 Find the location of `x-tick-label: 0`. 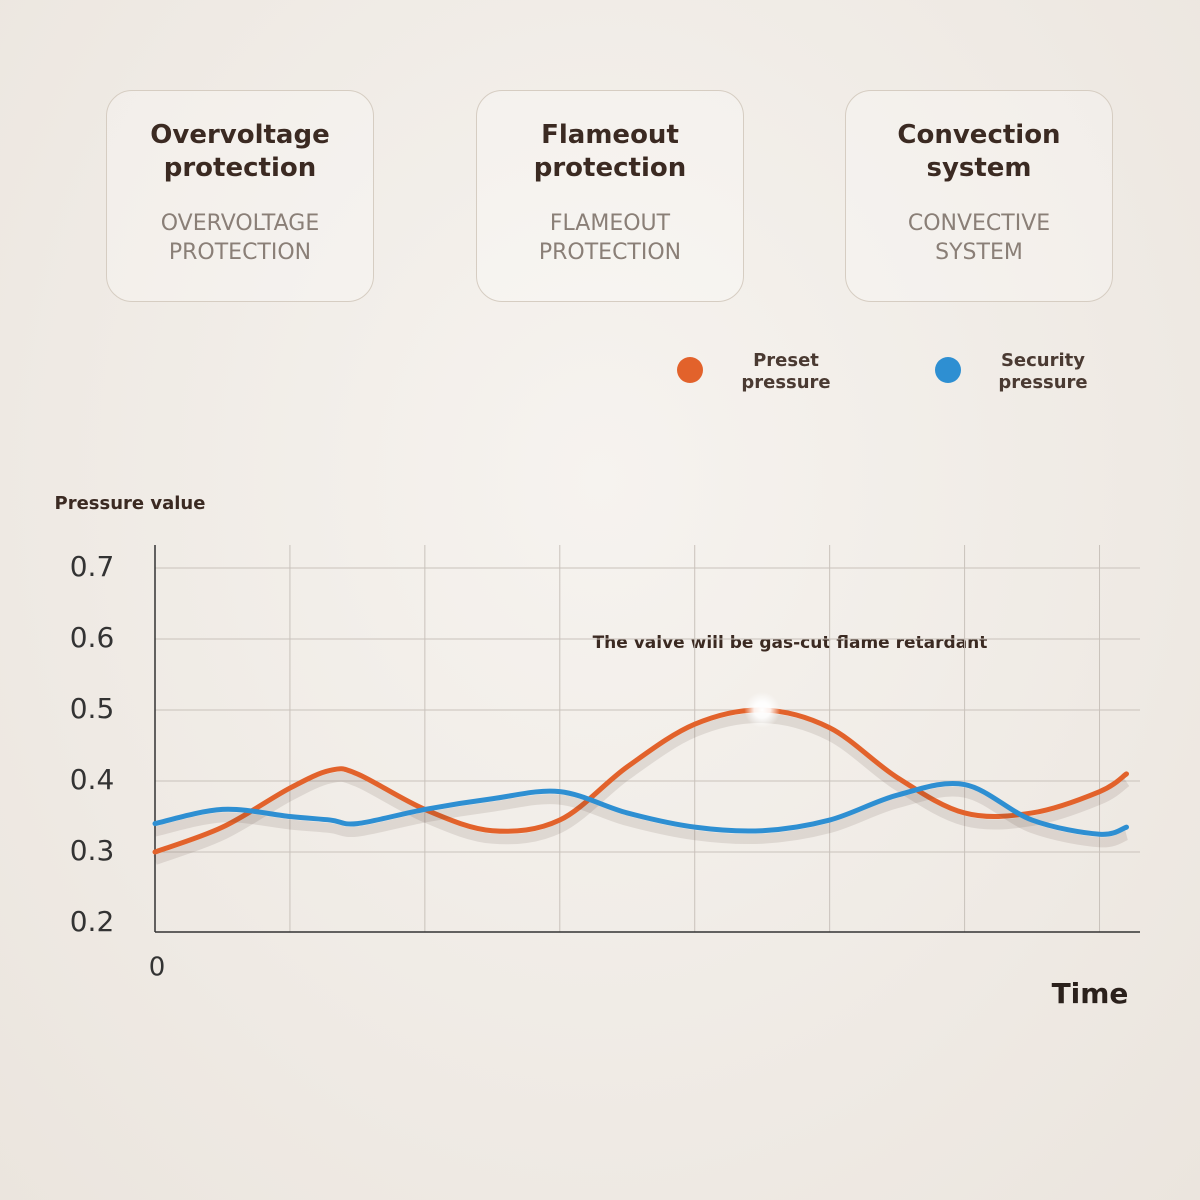

x-tick-label: 0 is located at coordinates (157, 968).